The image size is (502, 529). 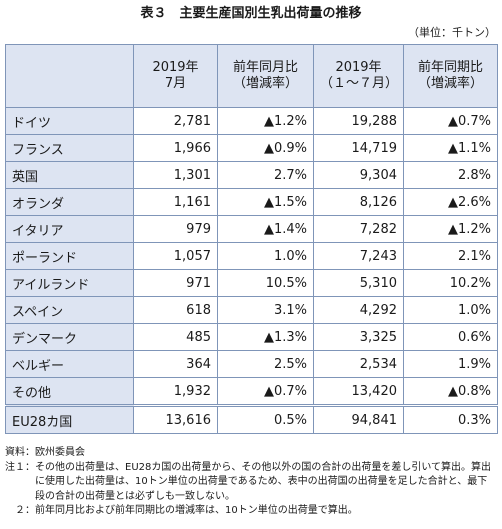 I want to click on header-line: 前年同期比, so click(x=450, y=67).